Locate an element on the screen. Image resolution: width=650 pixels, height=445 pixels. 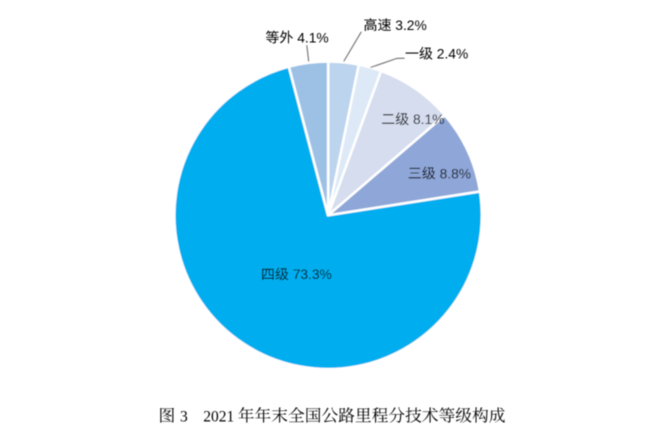
svg-text: 2021 is located at coordinates (218, 416).